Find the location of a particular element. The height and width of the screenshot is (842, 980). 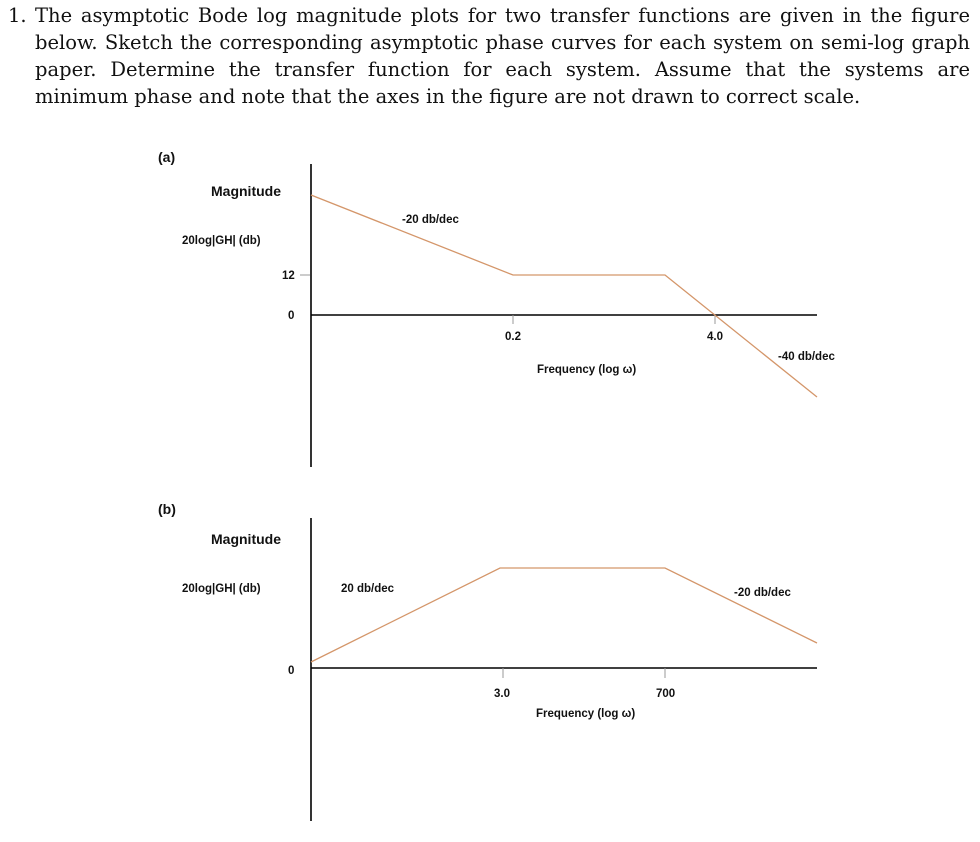

figure-a-x-title: Frequency (log ω) is located at coordinates (586, 370).